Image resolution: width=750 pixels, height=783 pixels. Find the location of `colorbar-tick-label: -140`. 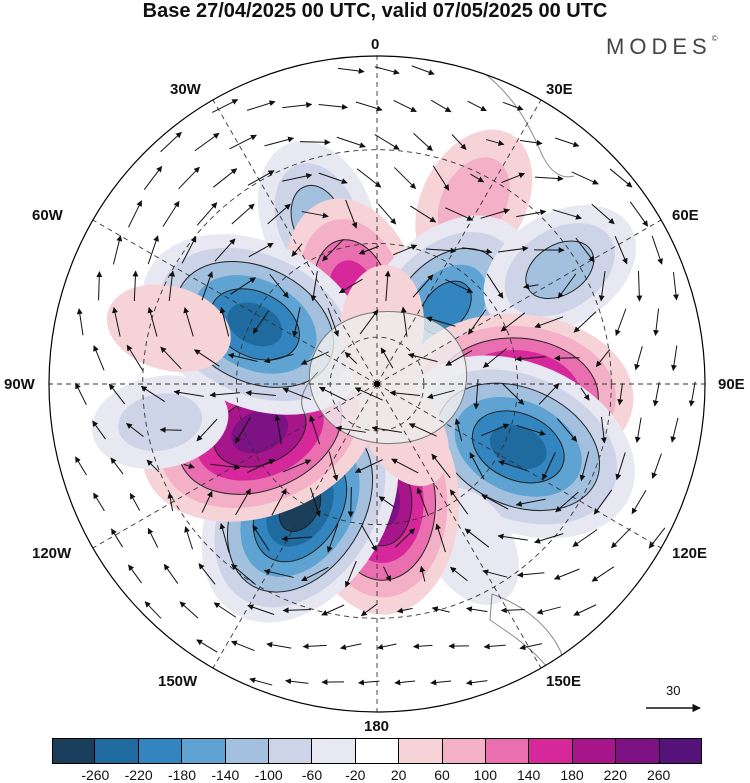

colorbar-tick-label: -140 is located at coordinates (225, 775).